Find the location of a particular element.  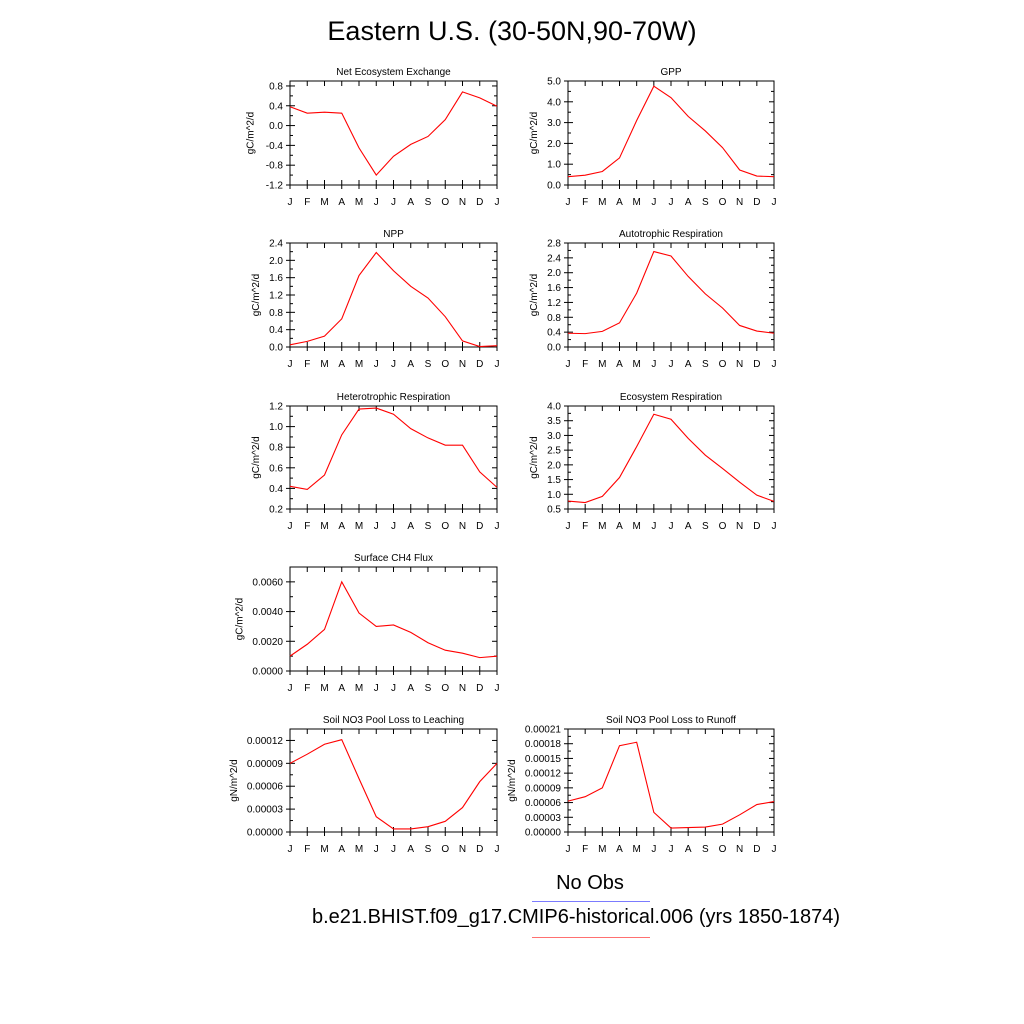

y-tick-label: 0.00006 is located at coordinates (265, 787).